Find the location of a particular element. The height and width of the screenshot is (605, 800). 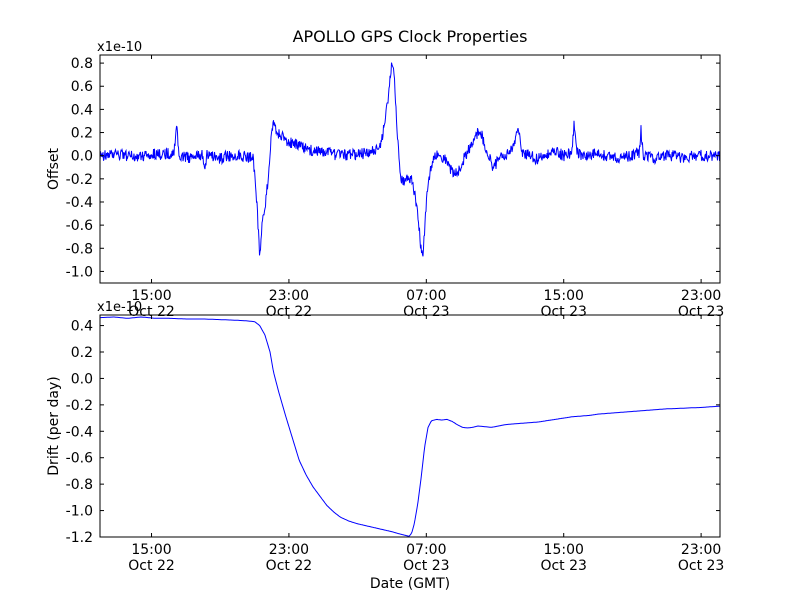

y-tick-label: 0.8 is located at coordinates (82, 64).